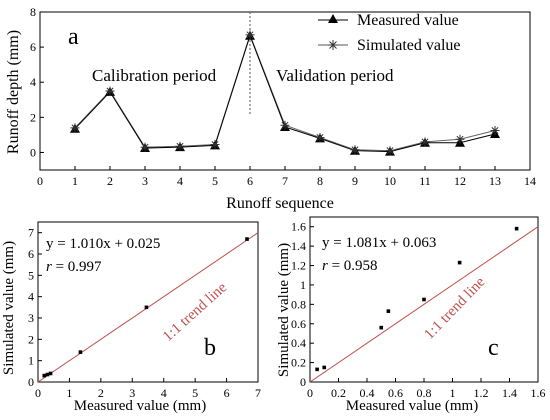 Image resolution: width=550 pixels, height=420 pixels. What do you see at coordinates (33, 12) in the screenshot?
I see `pa-y-tick-label: 8` at bounding box center [33, 12].